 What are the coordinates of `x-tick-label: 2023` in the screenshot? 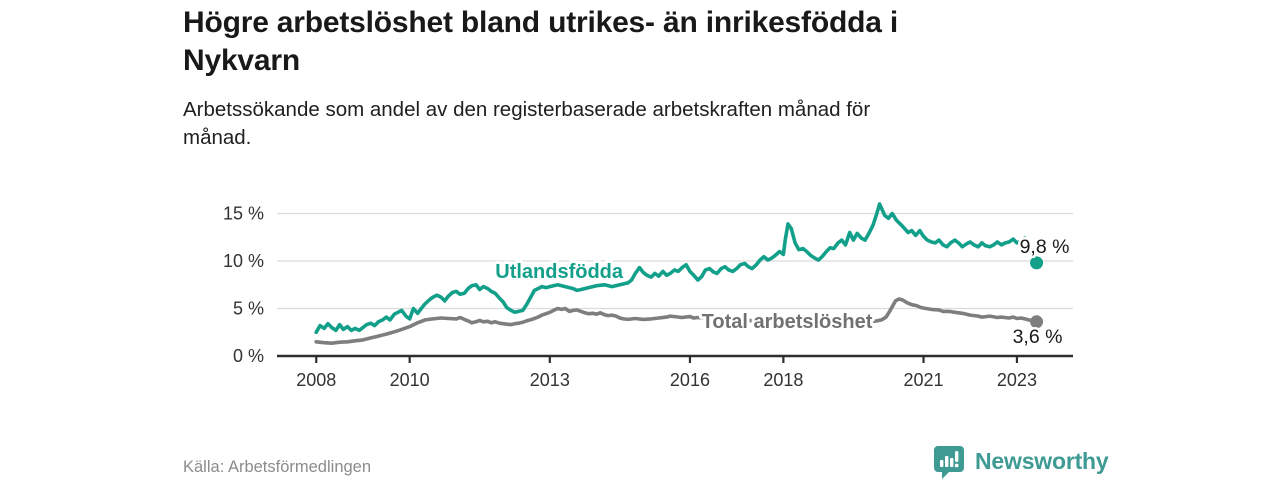 It's located at (1017, 380).